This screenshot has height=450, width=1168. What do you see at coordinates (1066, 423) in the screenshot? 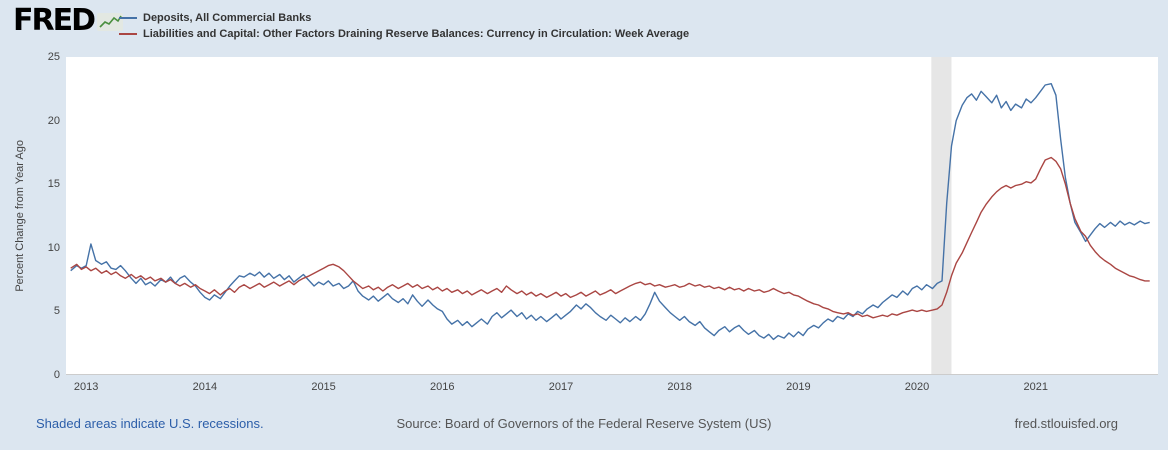
I see `fred-site-link: fred.stlouisfed.org` at bounding box center [1066, 423].